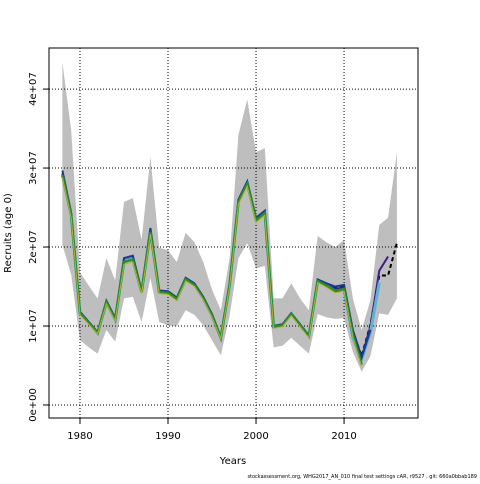  I want to click on y-tick-label: 0e+00, so click(33, 405).